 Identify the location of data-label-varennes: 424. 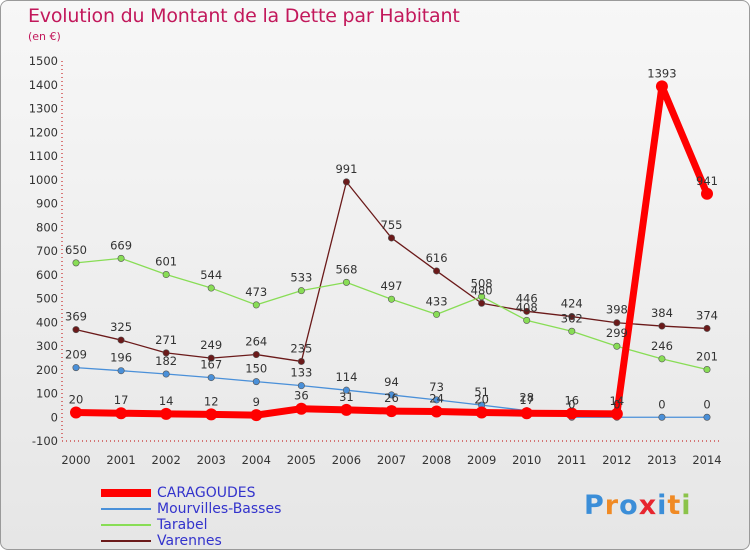
(572, 304).